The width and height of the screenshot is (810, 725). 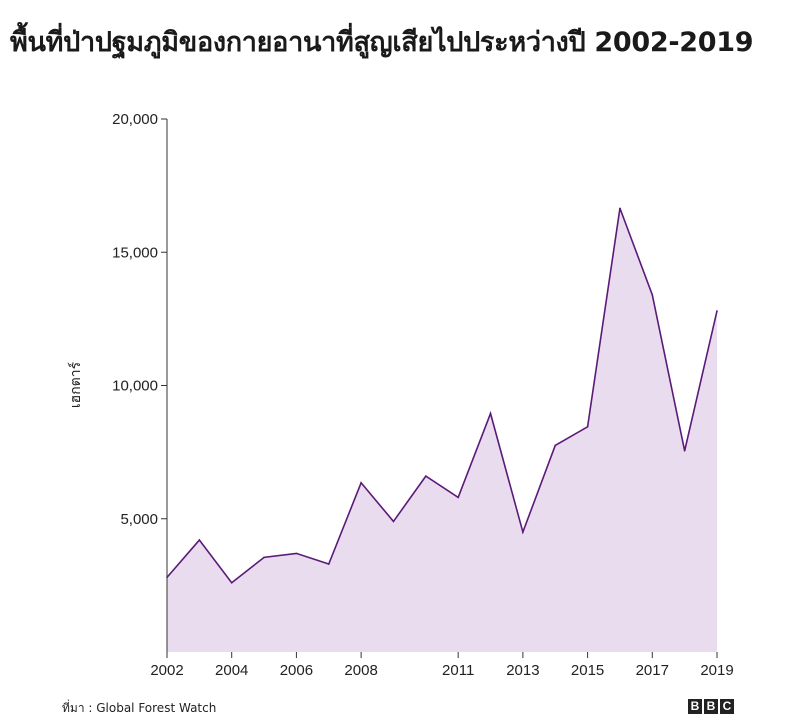 What do you see at coordinates (139, 519) in the screenshot?
I see `y-tick-label: 5,000` at bounding box center [139, 519].